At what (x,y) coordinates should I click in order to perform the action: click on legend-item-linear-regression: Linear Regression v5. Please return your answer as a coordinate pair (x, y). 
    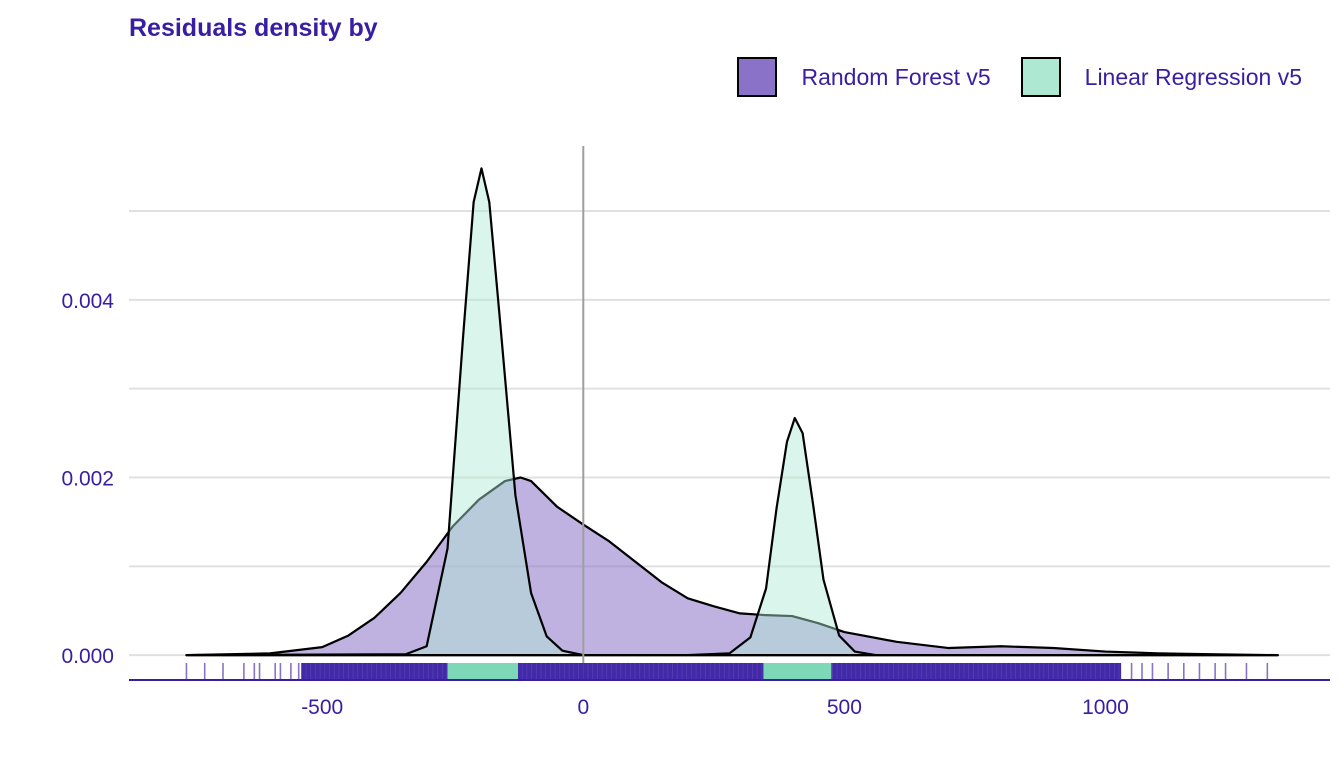
    Looking at the image, I should click on (1161, 77).